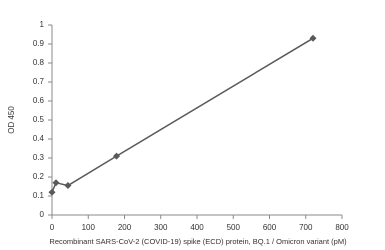  What do you see at coordinates (89, 227) in the screenshot?
I see `x-tick-label: 100` at bounding box center [89, 227].